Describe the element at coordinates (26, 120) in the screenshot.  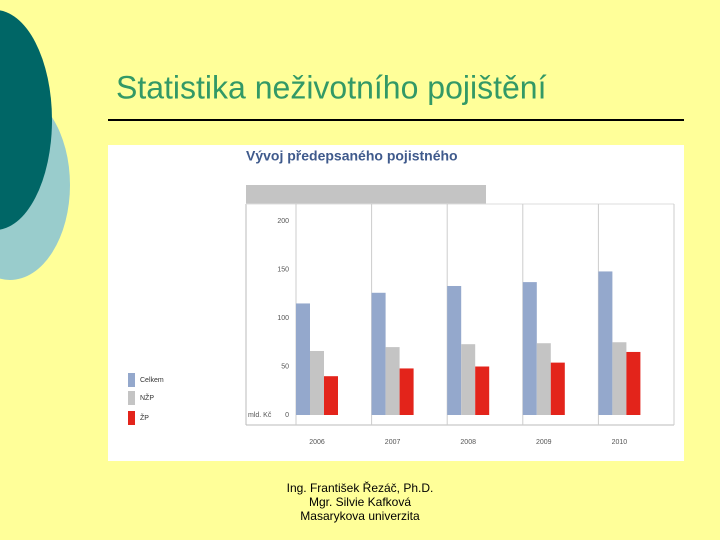
I see `decor-circle-dark` at that location.